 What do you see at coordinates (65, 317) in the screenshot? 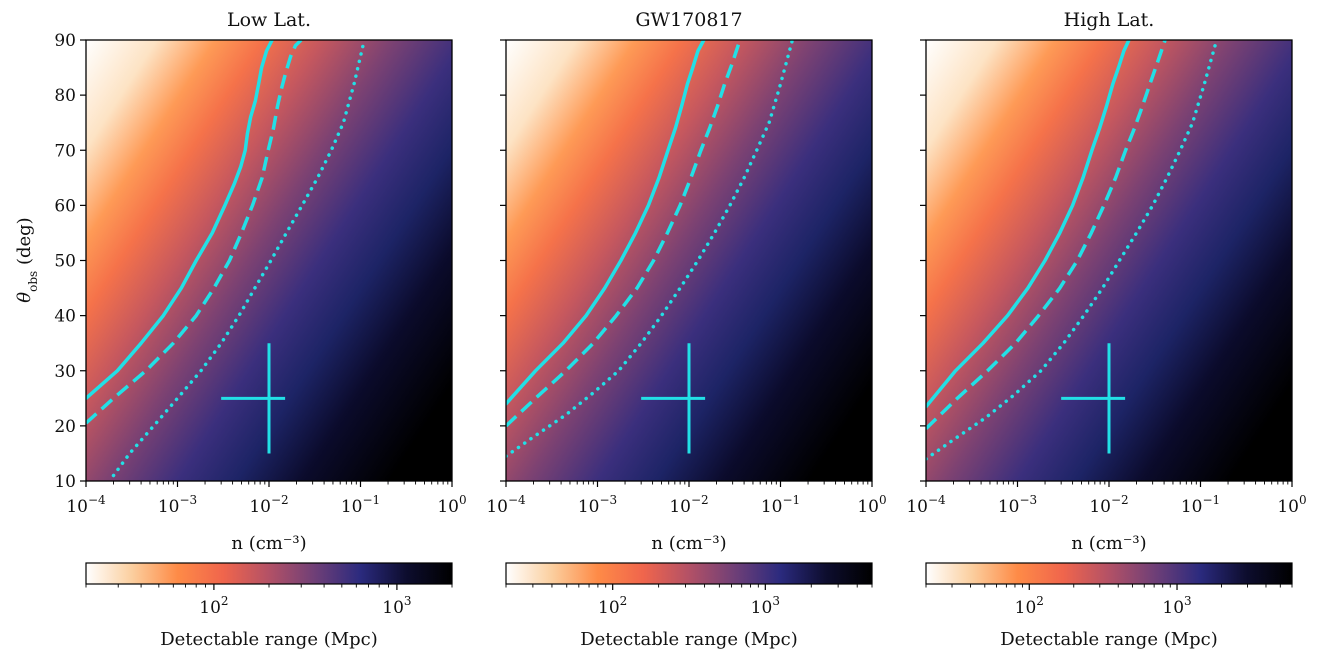
I see `y-tick-label: 40` at bounding box center [65, 317].